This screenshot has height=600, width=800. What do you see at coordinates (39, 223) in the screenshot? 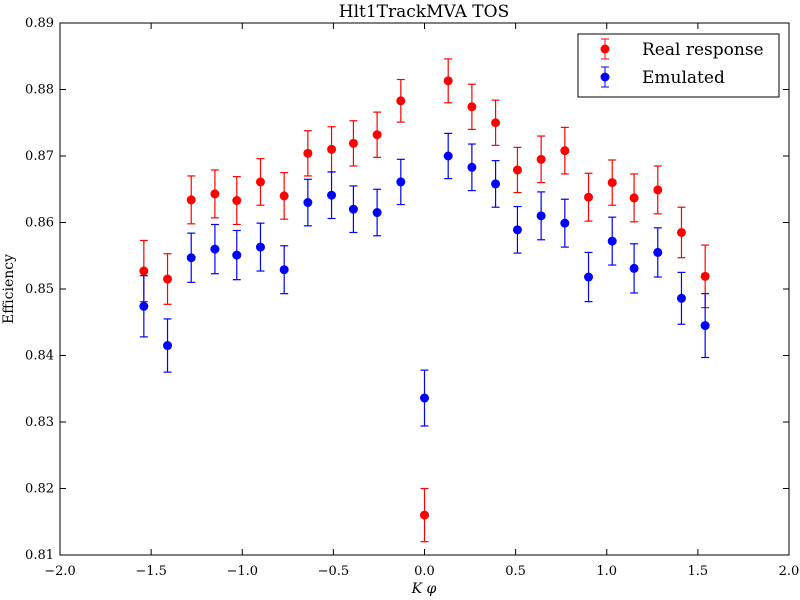
I see `y-tick-label: 0.86` at bounding box center [39, 223].